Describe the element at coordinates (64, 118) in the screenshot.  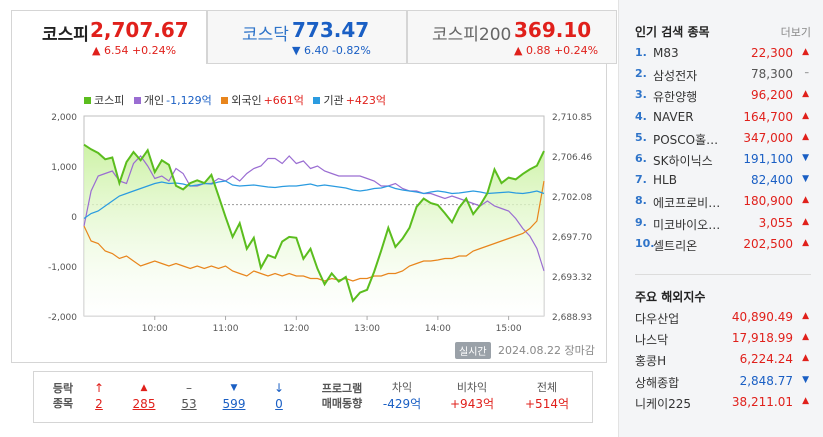
I see `left-axis-tick-label: 2,000` at that location.